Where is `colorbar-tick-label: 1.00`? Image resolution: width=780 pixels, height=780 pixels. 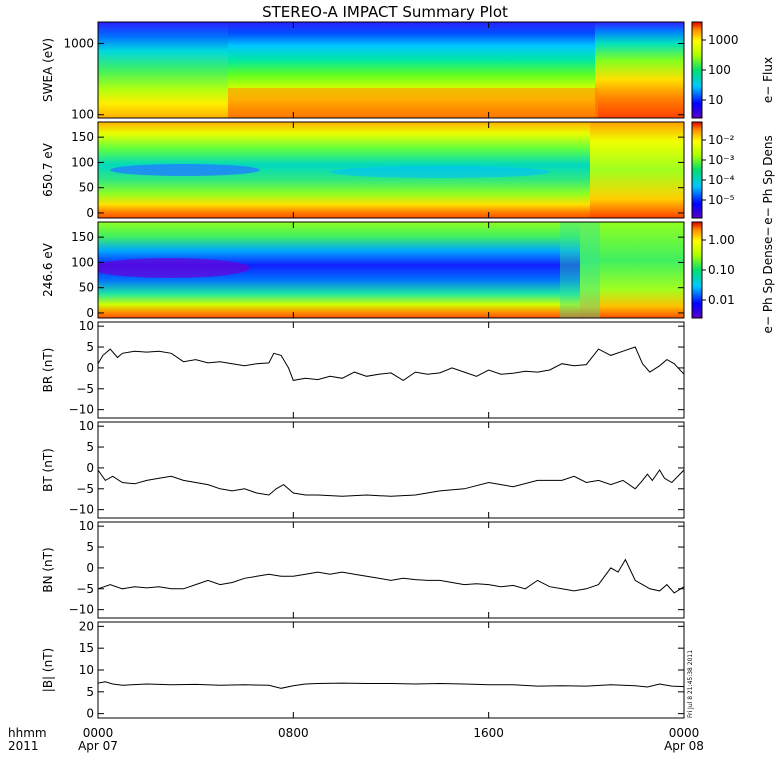
colorbar-tick-label: 1.00 is located at coordinates (721, 240).